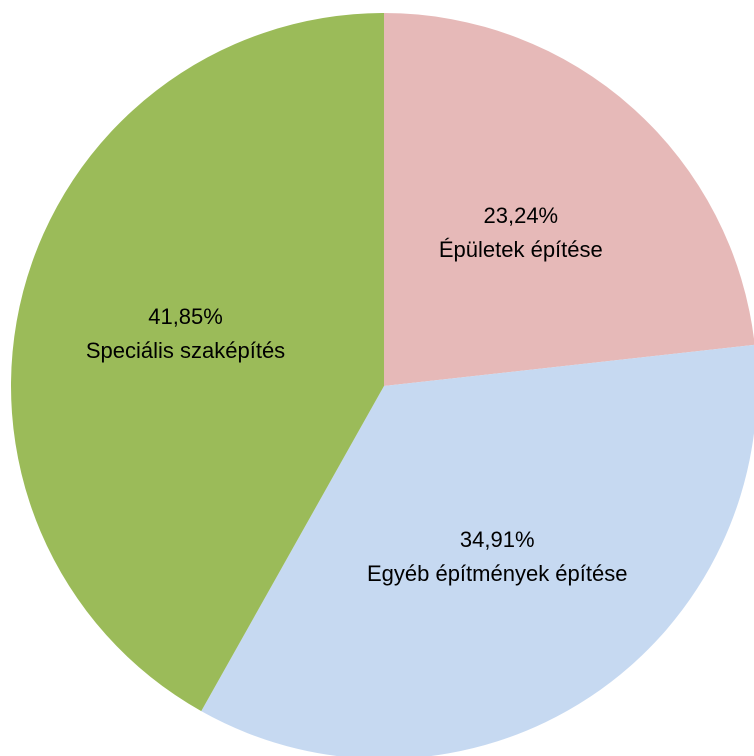 Image resolution: width=754 pixels, height=756 pixels. I want to click on data-label: 41,85%, so click(185, 316).